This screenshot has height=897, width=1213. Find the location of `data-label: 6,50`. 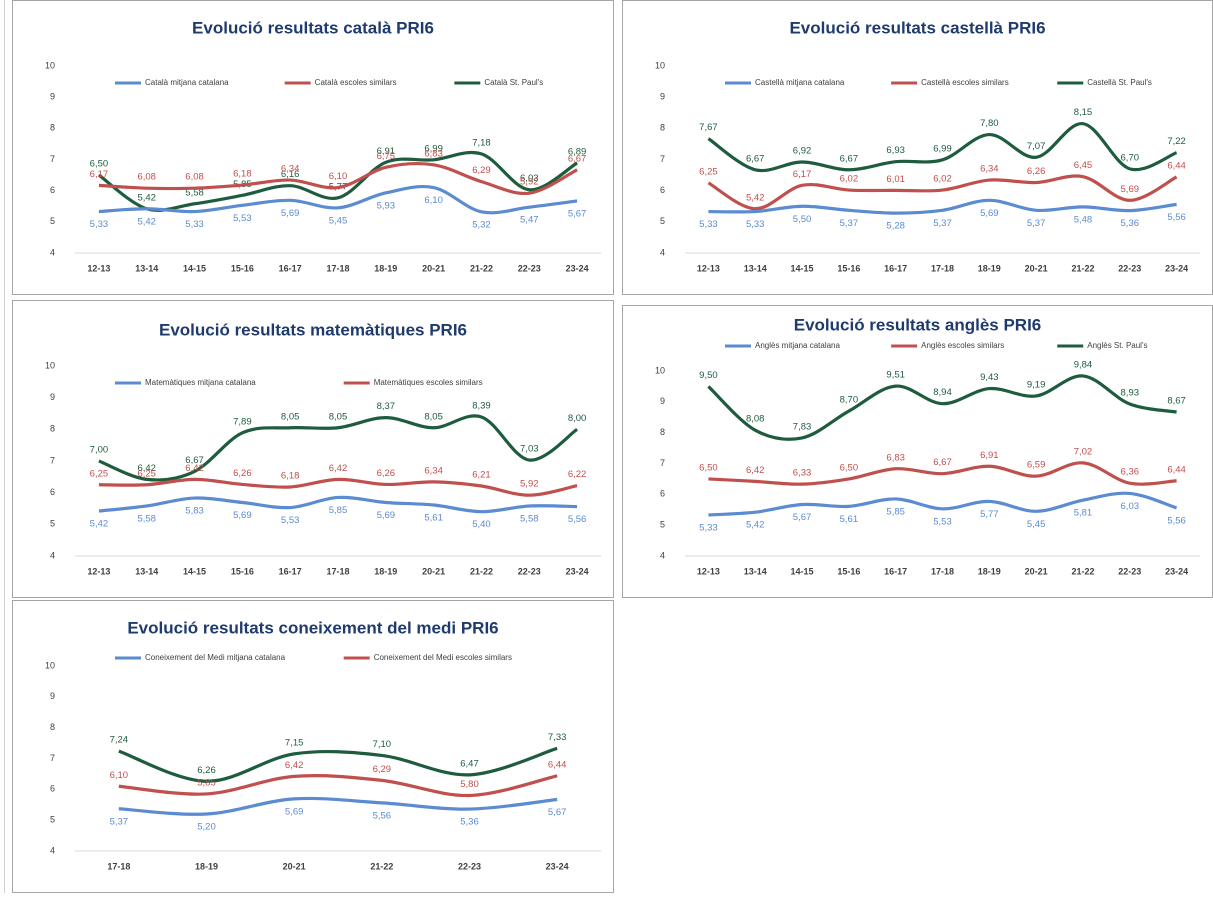

data-label: 6,50 is located at coordinates (708, 467).